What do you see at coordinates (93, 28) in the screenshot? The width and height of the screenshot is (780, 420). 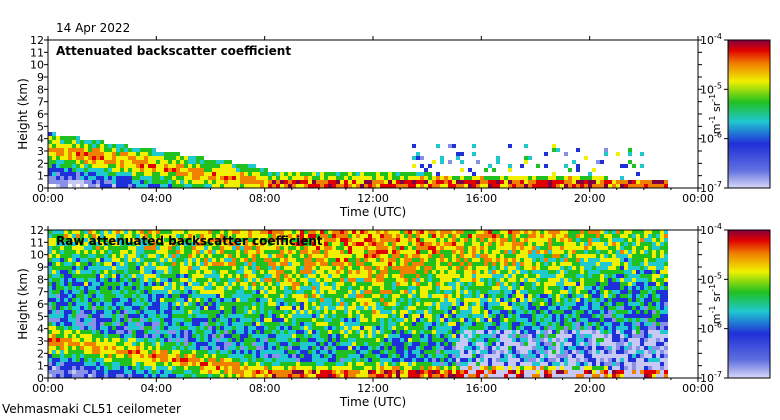 I see `date-label: 14 Apr 2022` at bounding box center [93, 28].